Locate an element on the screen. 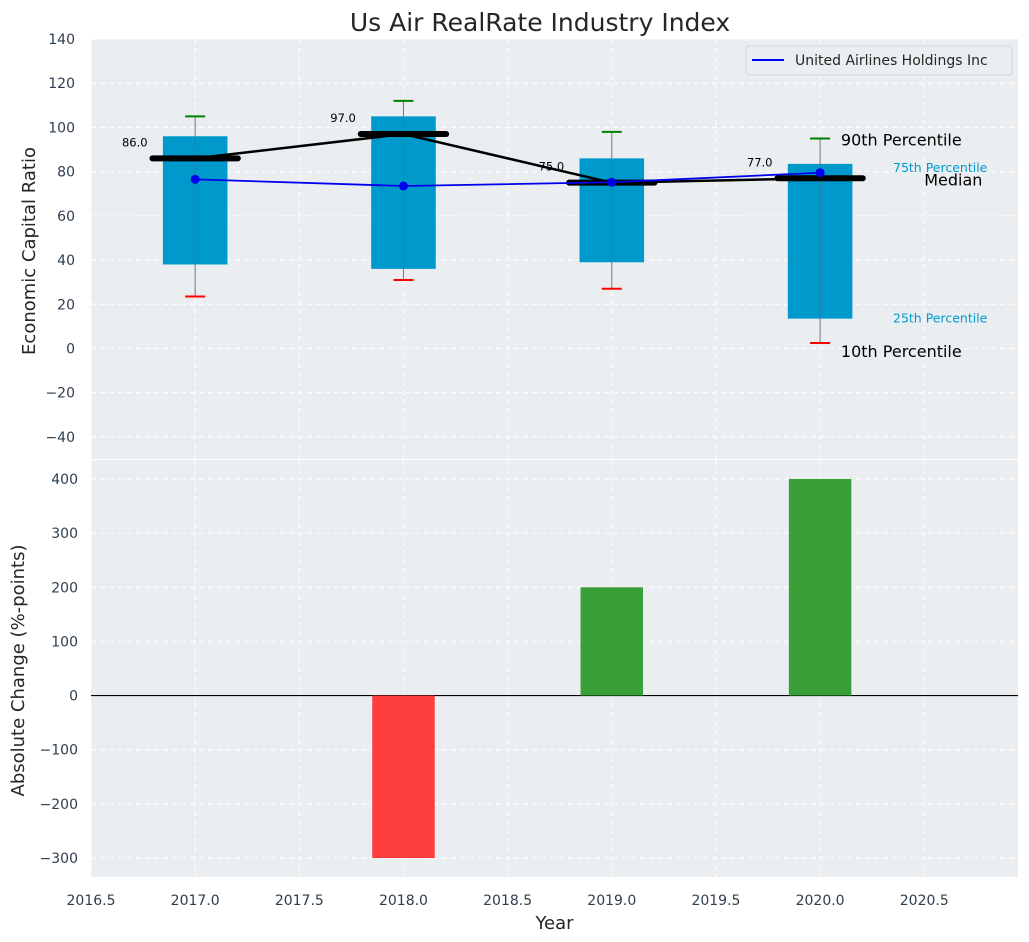 The height and width of the screenshot is (942, 1029). top-y-tick-label: −40 is located at coordinates (60, 438).